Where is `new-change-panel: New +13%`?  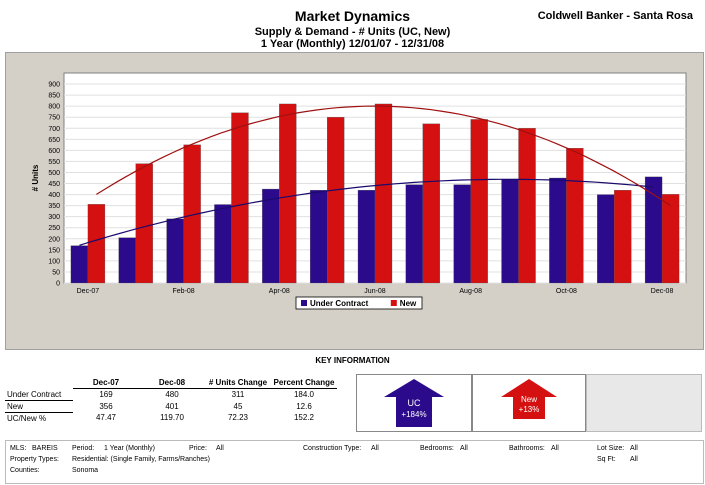
new-change-panel: New +13% is located at coordinates (529, 403).